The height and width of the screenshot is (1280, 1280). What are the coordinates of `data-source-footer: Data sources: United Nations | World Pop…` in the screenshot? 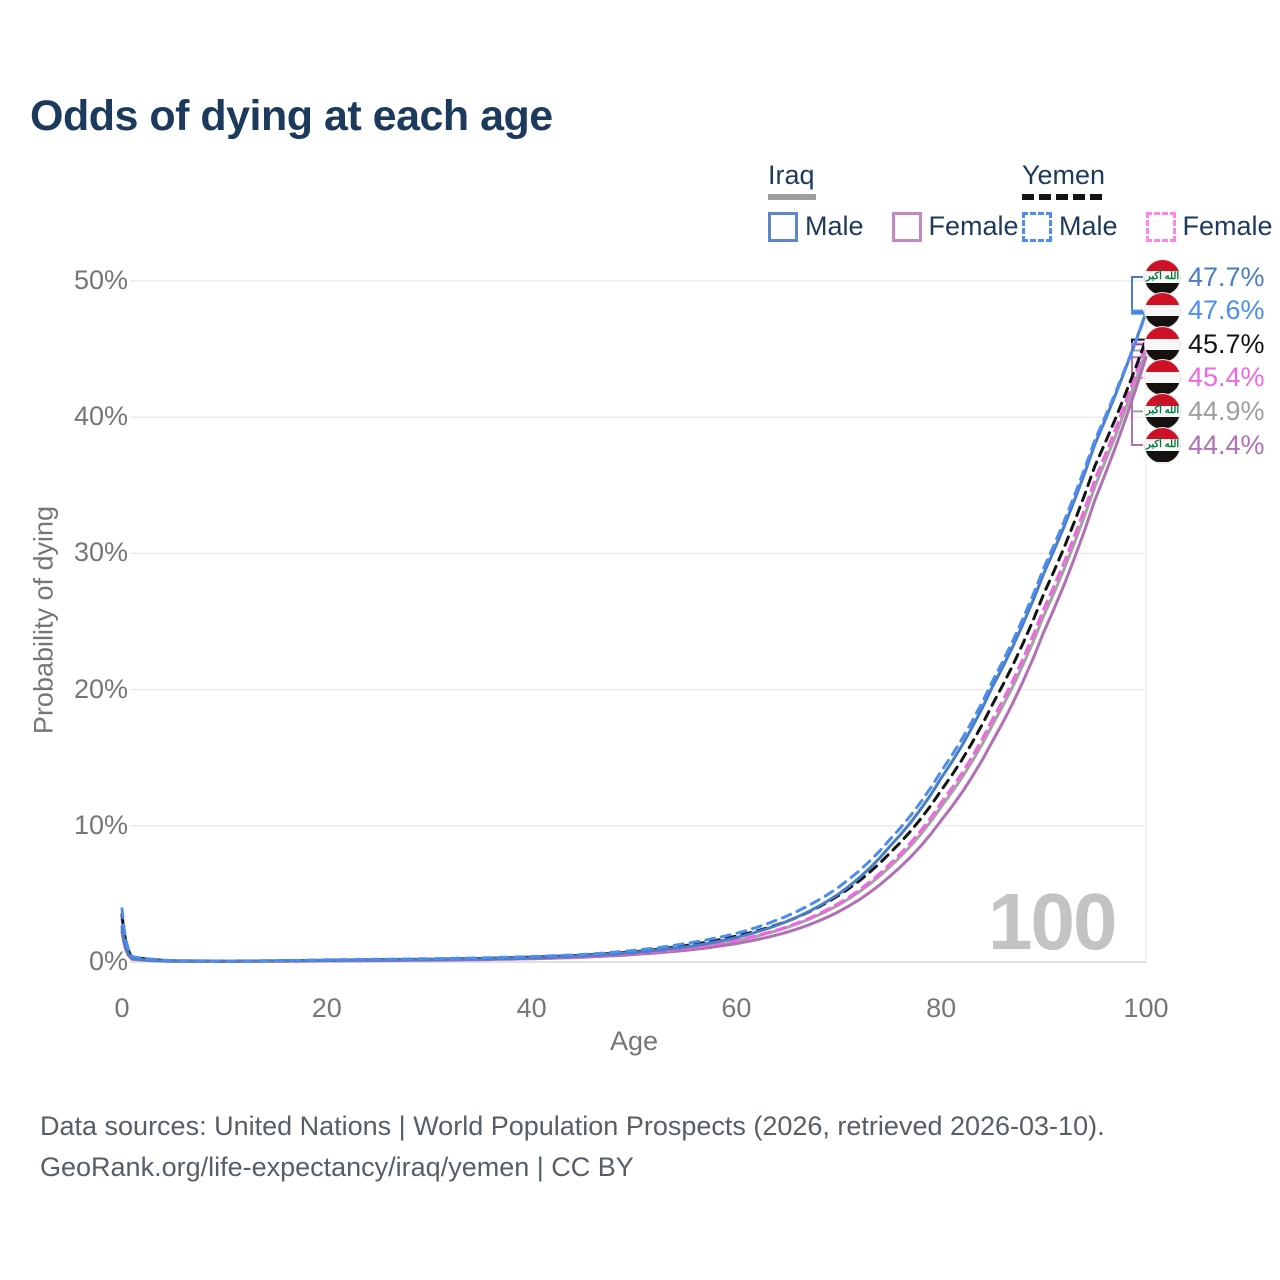 It's located at (572, 1147).